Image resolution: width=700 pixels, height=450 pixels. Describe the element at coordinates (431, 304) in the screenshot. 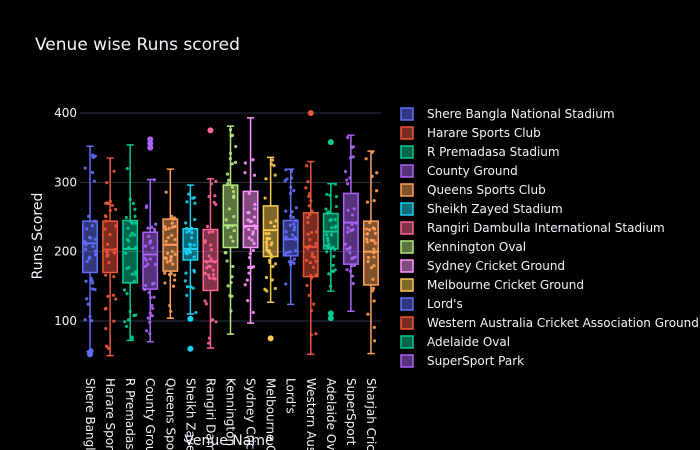

I see `legend-item: Lord's` at that location.